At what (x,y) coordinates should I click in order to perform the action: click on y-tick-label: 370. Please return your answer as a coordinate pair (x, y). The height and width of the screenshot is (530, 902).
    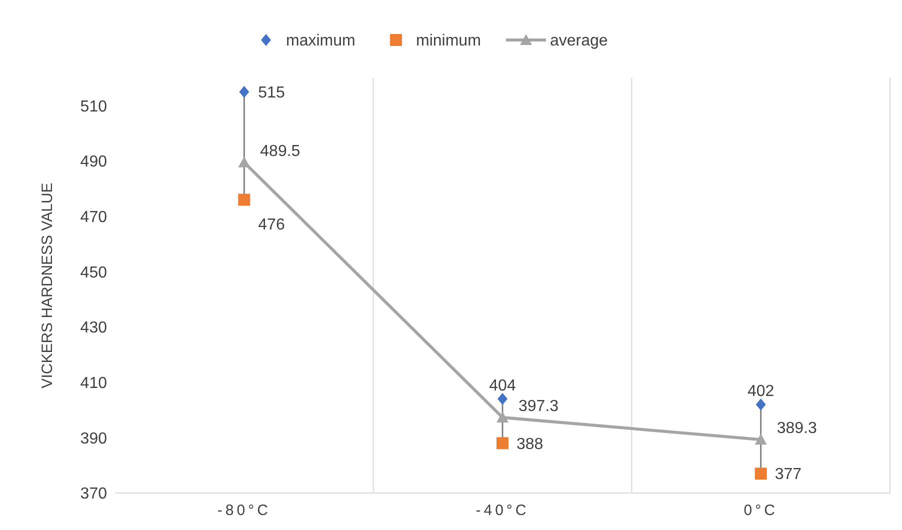
    Looking at the image, I should click on (94, 494).